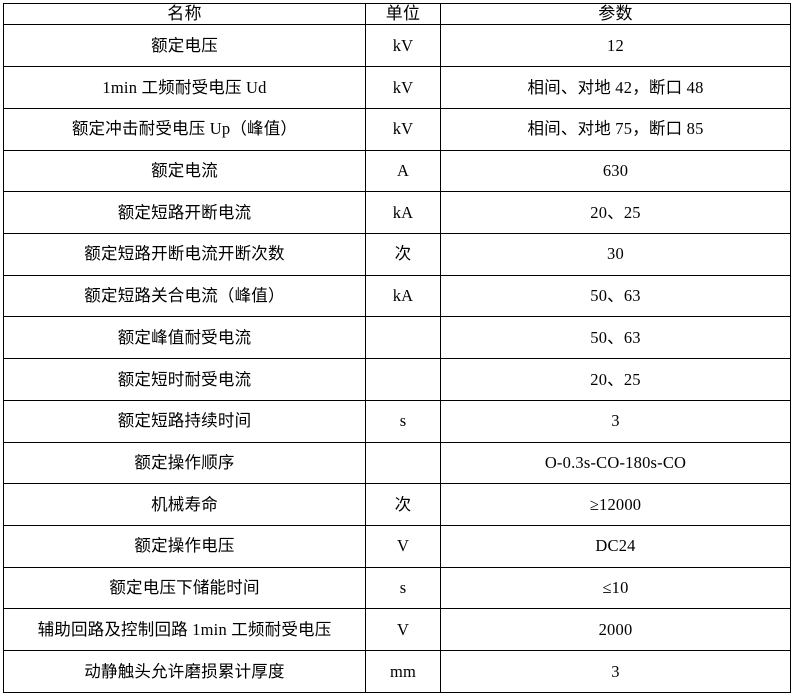 The height and width of the screenshot is (697, 795). I want to click on cell-parameter: 相间、对地 42，断口 48, so click(615, 87).